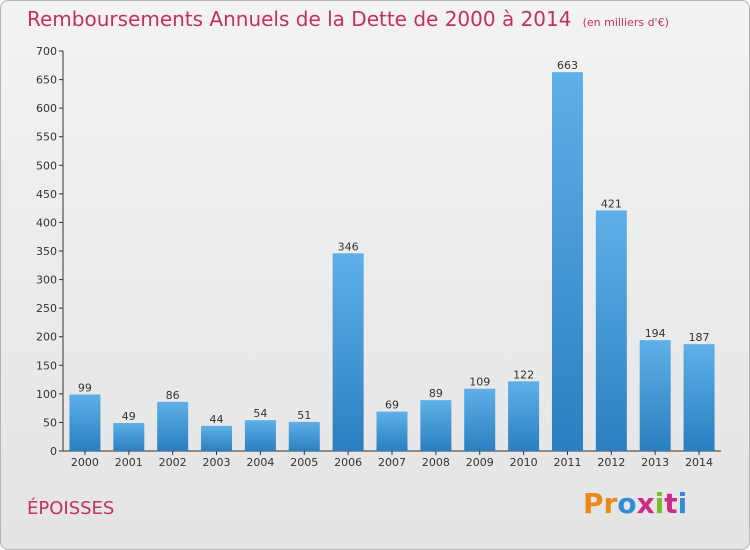  What do you see at coordinates (53, 451) in the screenshot?
I see `y-tick-label: 0` at bounding box center [53, 451].